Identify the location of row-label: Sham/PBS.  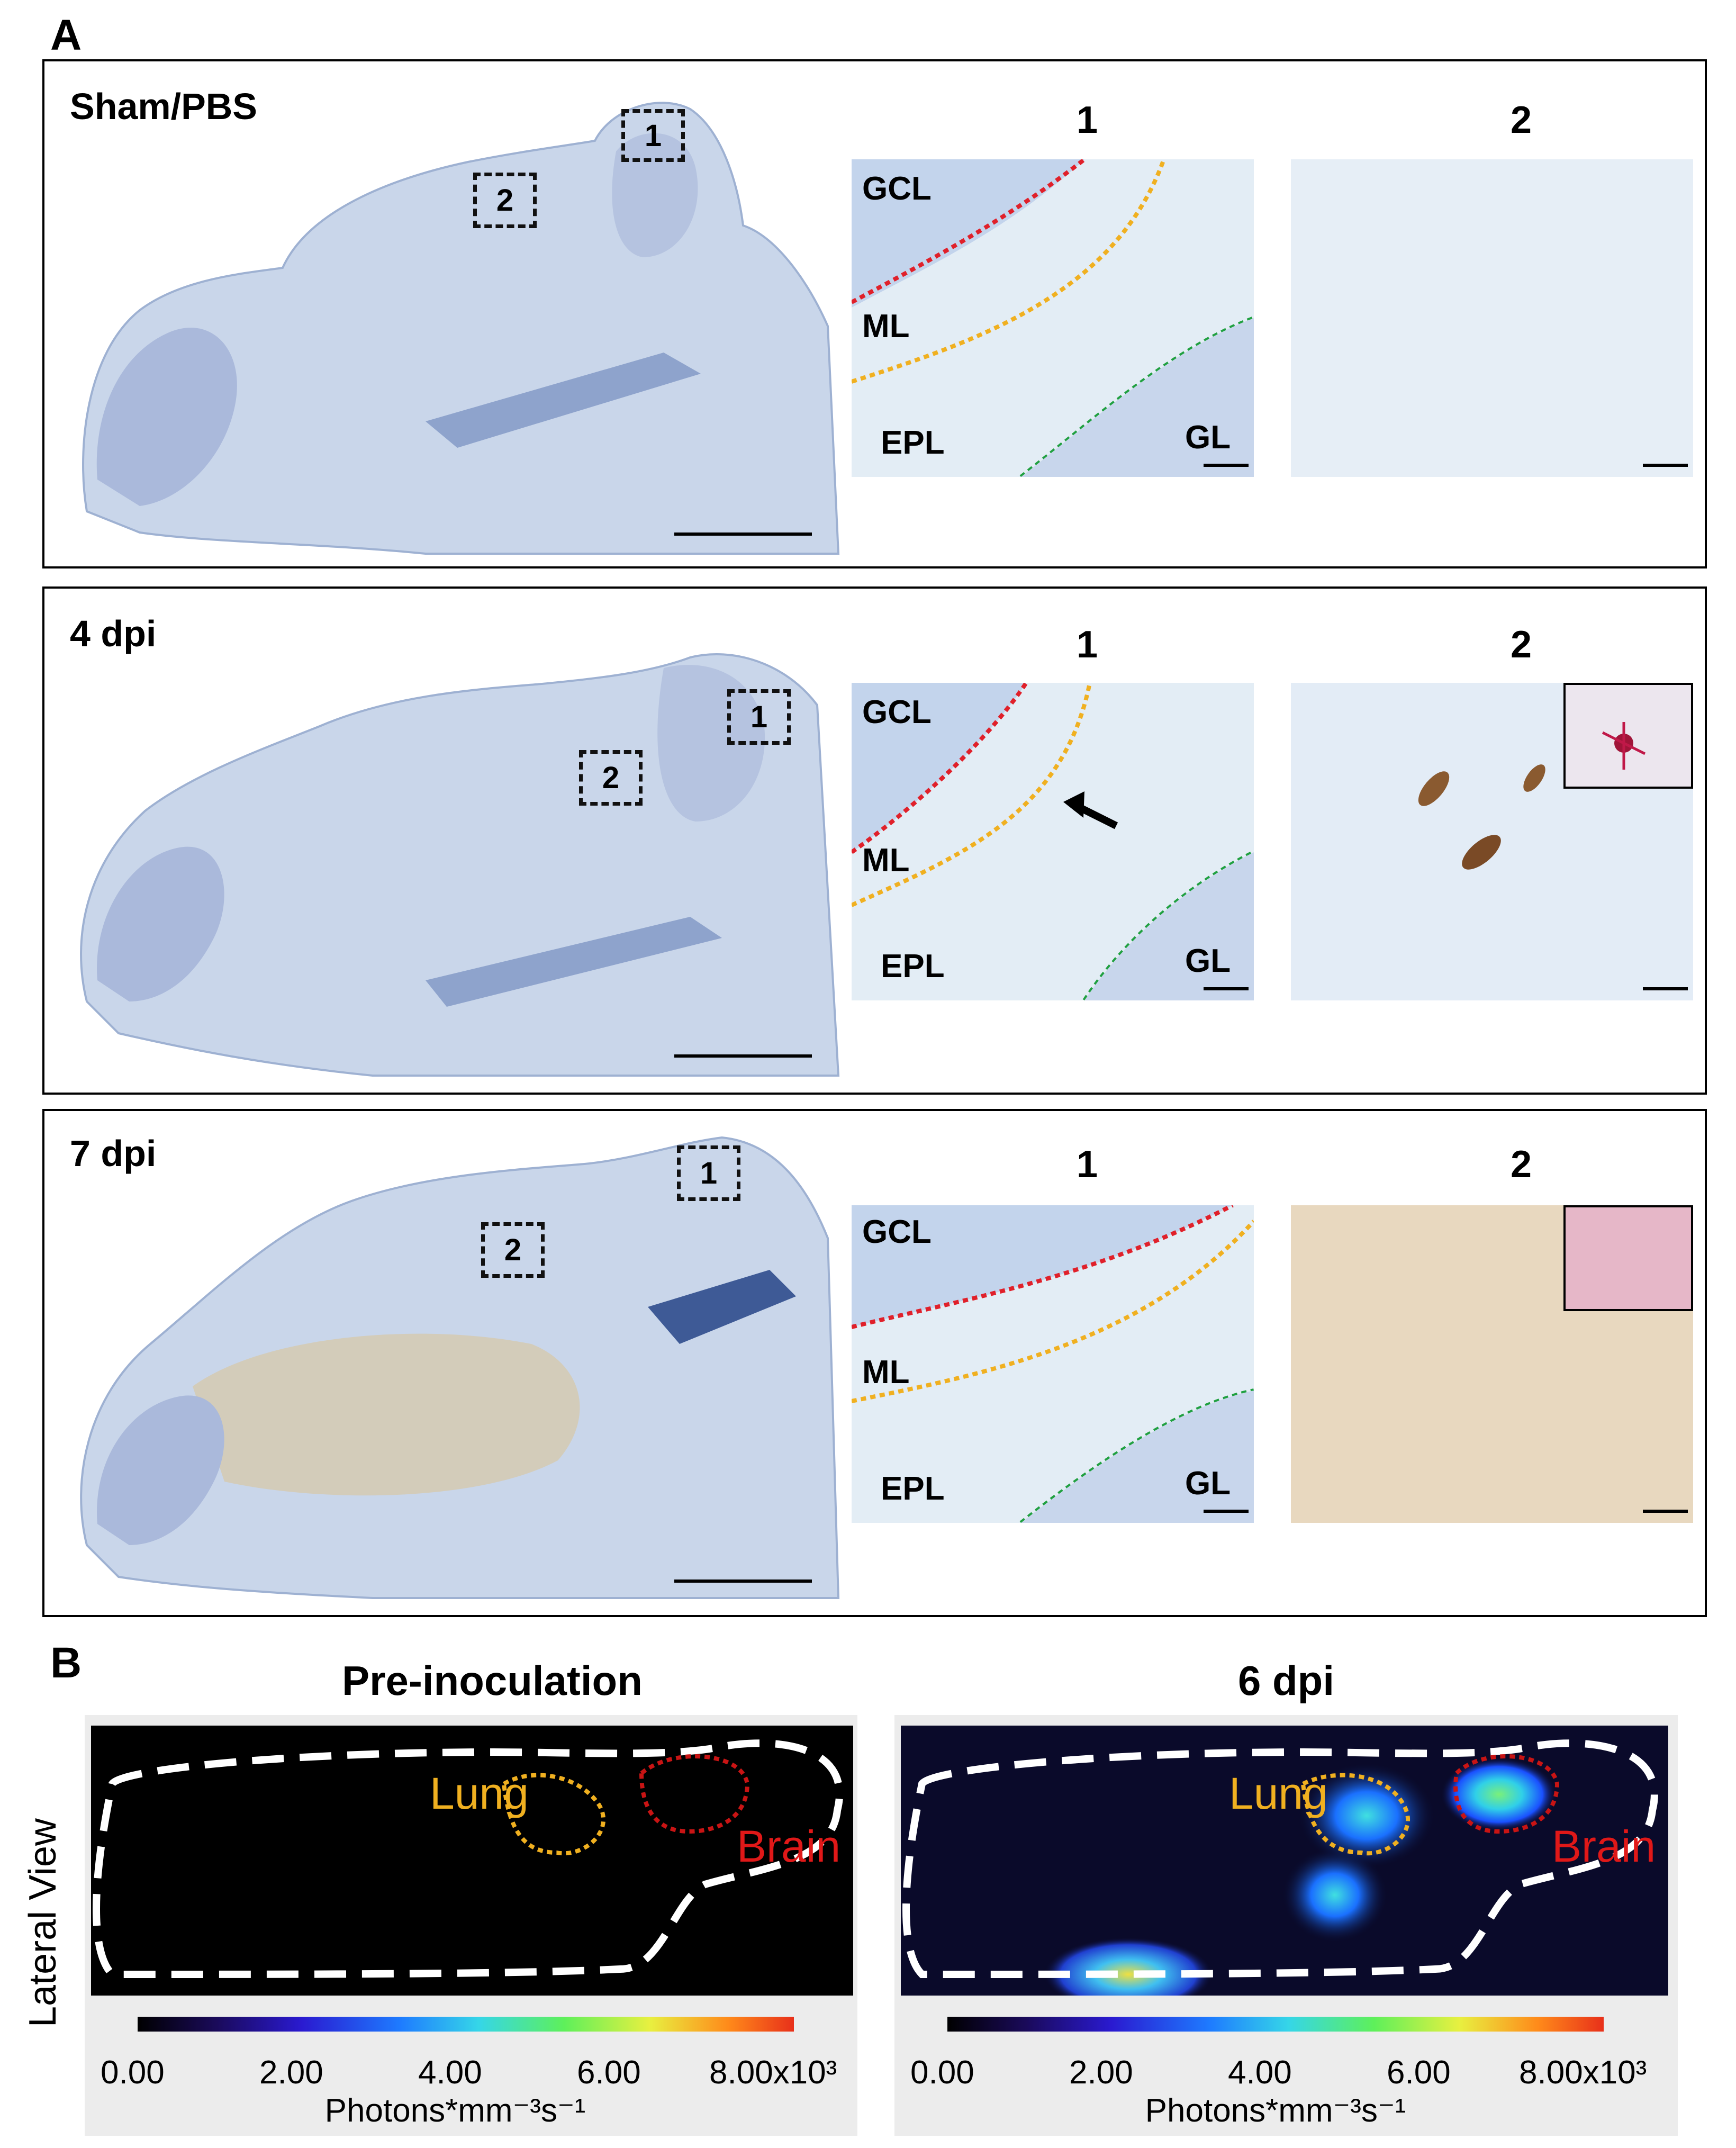
(163, 106).